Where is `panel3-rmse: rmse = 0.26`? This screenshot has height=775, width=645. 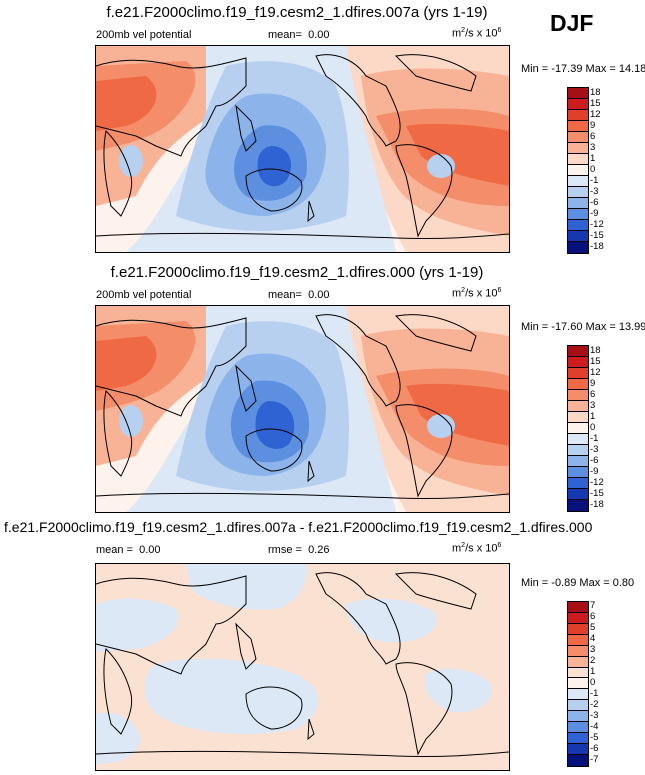 panel3-rmse: rmse = 0.26 is located at coordinates (299, 550).